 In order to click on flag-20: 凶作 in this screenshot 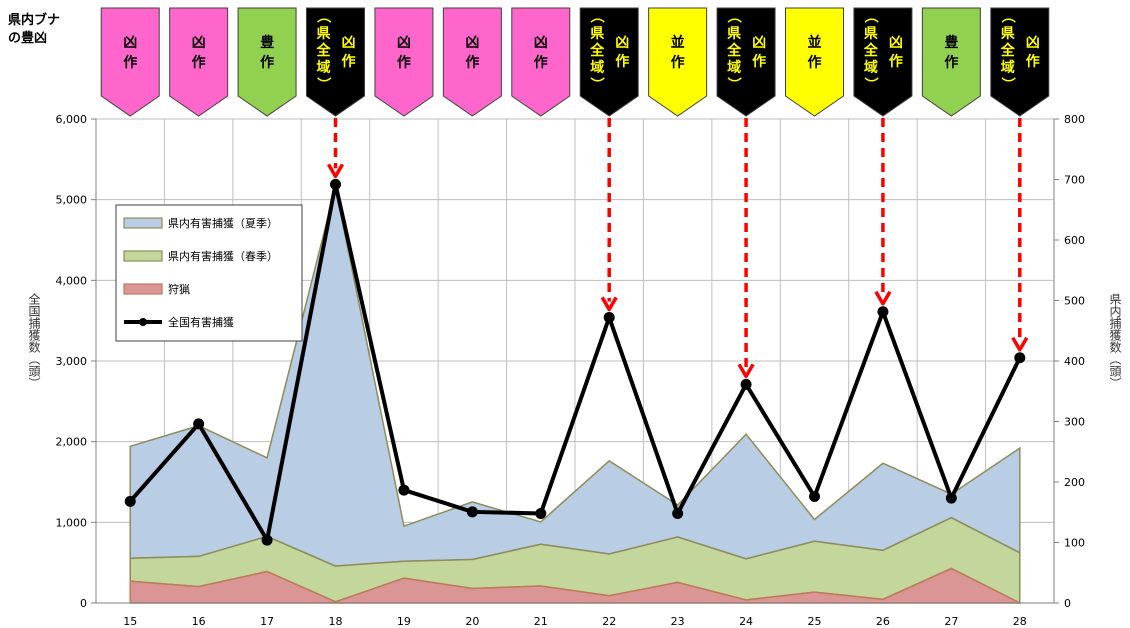, I will do `click(472, 62)`.